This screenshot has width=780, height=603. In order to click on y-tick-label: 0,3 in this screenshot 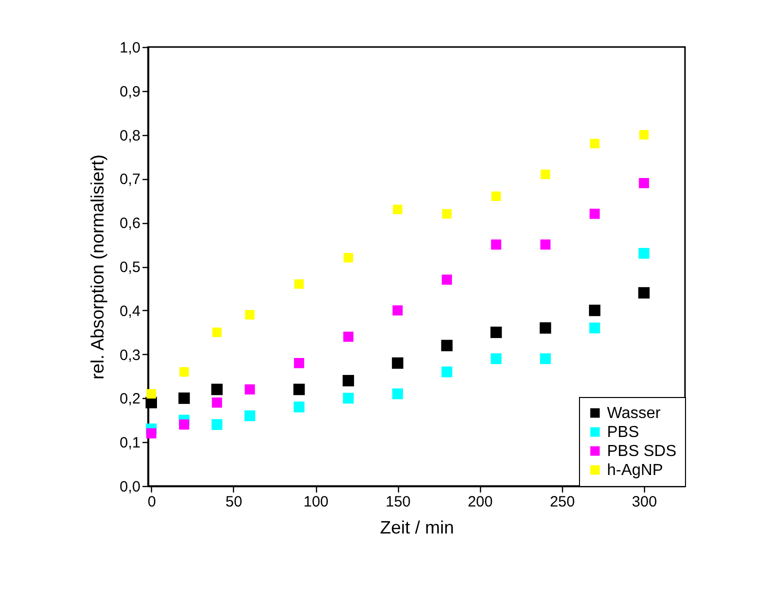, I will do `click(130, 355)`.